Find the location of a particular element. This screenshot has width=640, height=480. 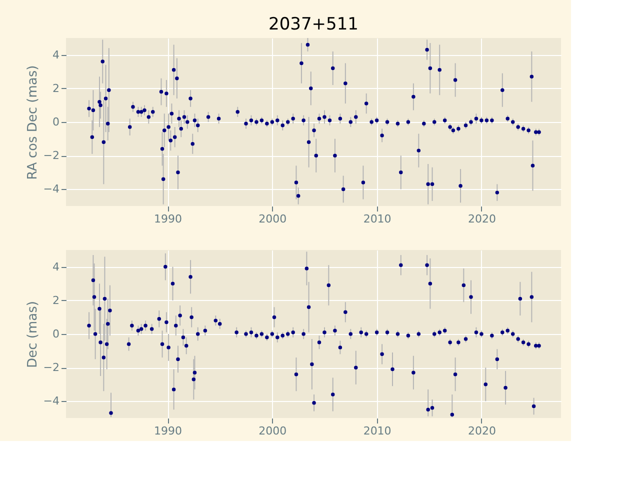

chart-title: 2037+511 is located at coordinates (313, 24).